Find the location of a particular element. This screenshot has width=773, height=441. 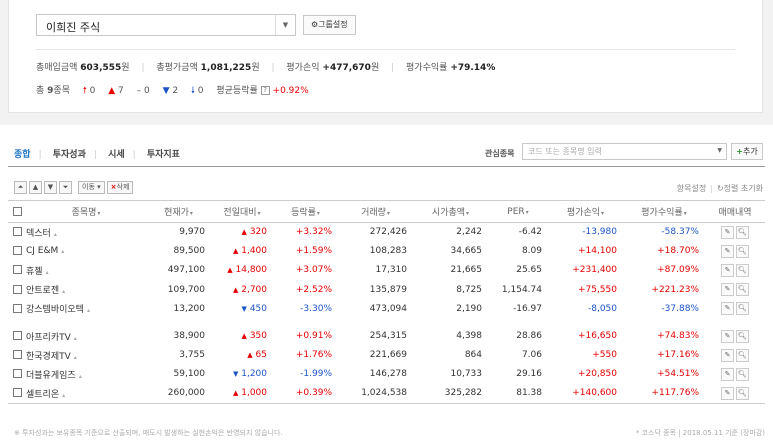

stock-name: 한국경제TV is located at coordinates (48, 356).